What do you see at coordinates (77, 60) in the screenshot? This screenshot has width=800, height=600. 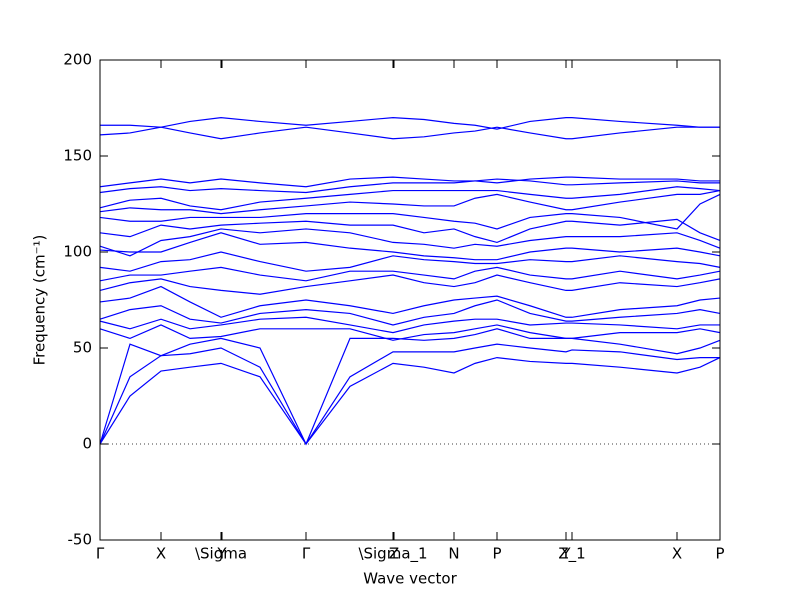 I see `y-tick-label: 200` at bounding box center [77, 60].